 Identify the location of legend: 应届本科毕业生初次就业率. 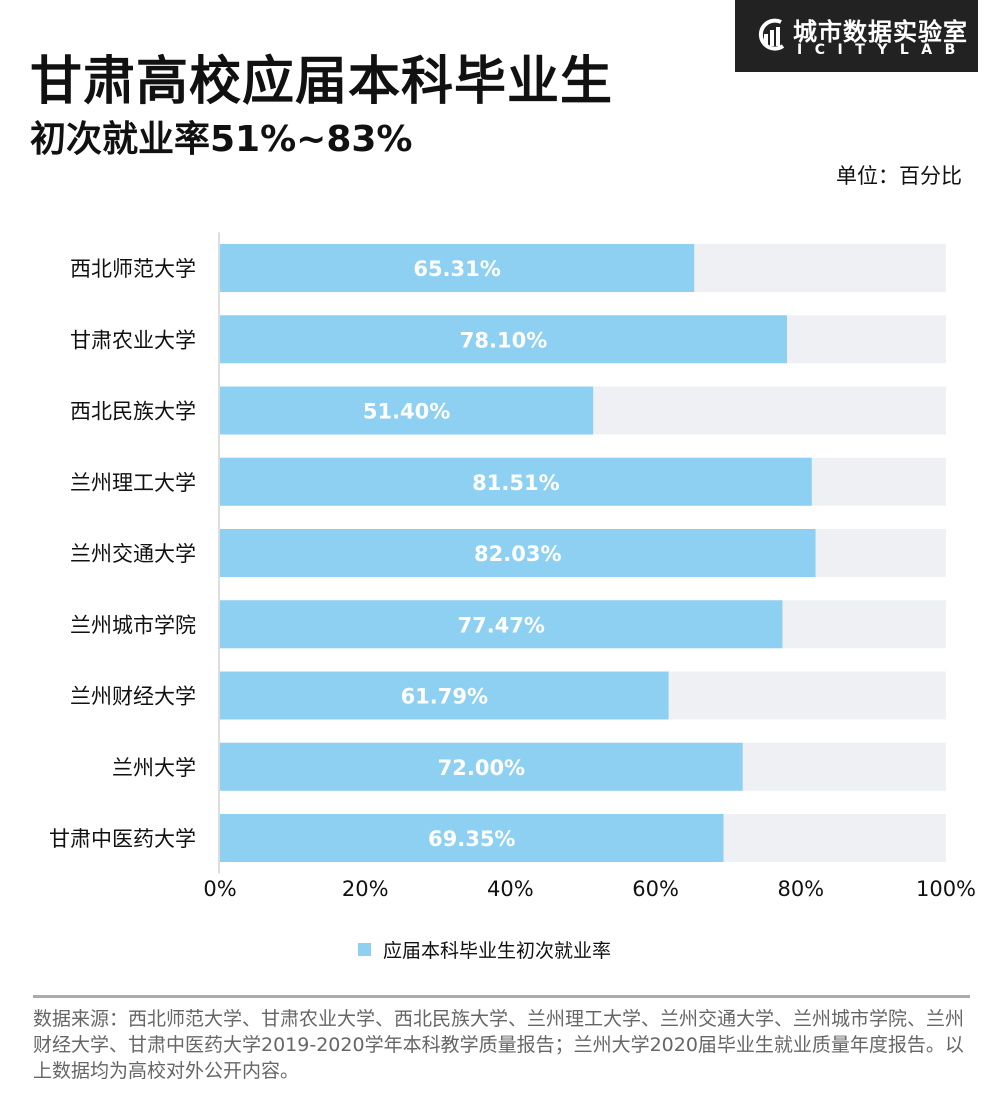
(484, 949).